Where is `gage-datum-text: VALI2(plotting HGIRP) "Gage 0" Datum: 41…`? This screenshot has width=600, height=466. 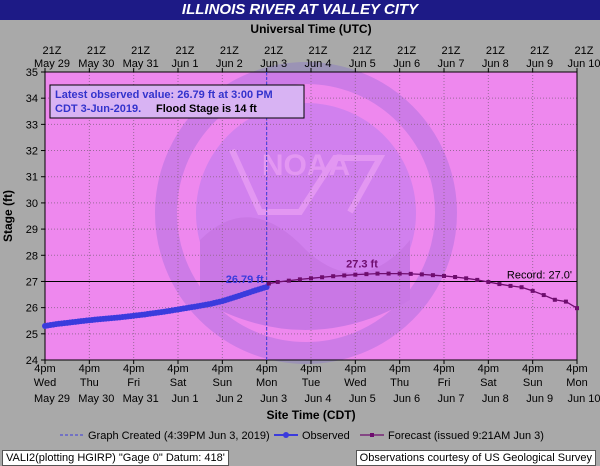 gage-datum-text: VALI2(plotting HGIRP) "Gage 0" Datum: 41… is located at coordinates (115, 458).